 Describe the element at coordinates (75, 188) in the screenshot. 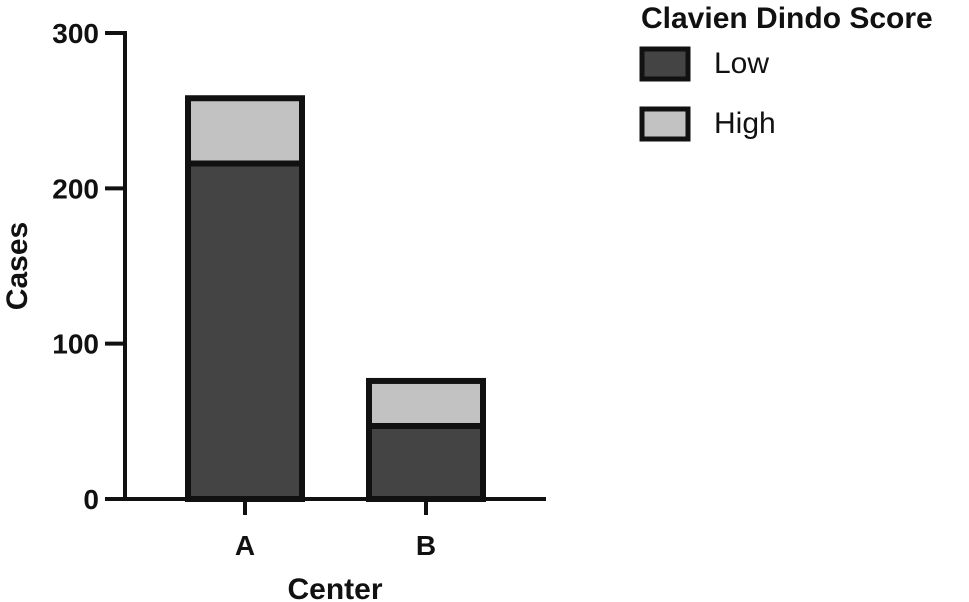

I see `y-tick-label: 200` at that location.